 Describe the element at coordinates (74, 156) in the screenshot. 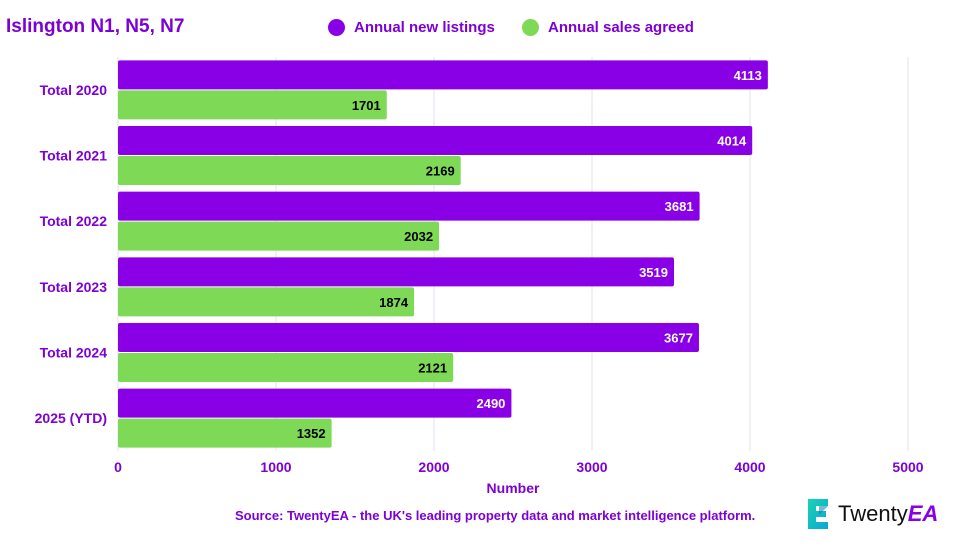

I see `y-tick-label: Total 2021` at that location.